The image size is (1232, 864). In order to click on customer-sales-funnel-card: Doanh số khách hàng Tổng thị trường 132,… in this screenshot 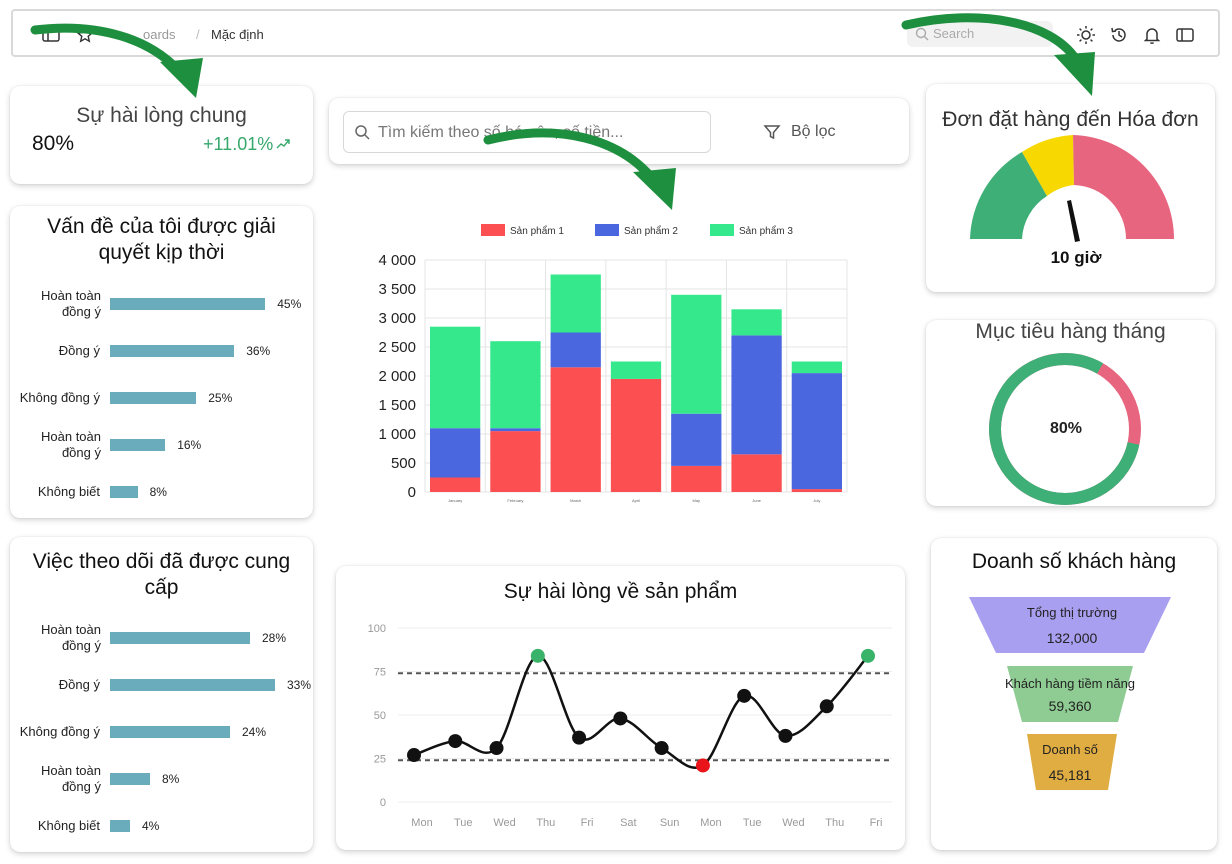, I will do `click(1074, 694)`.